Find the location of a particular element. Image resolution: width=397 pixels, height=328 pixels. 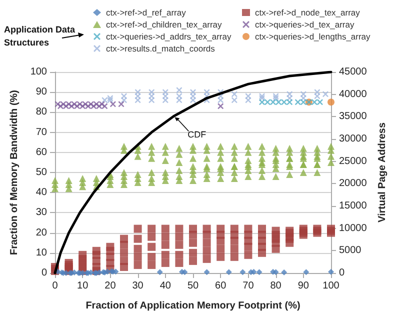

text: Application Data Structures is located at coordinates (41, 36).